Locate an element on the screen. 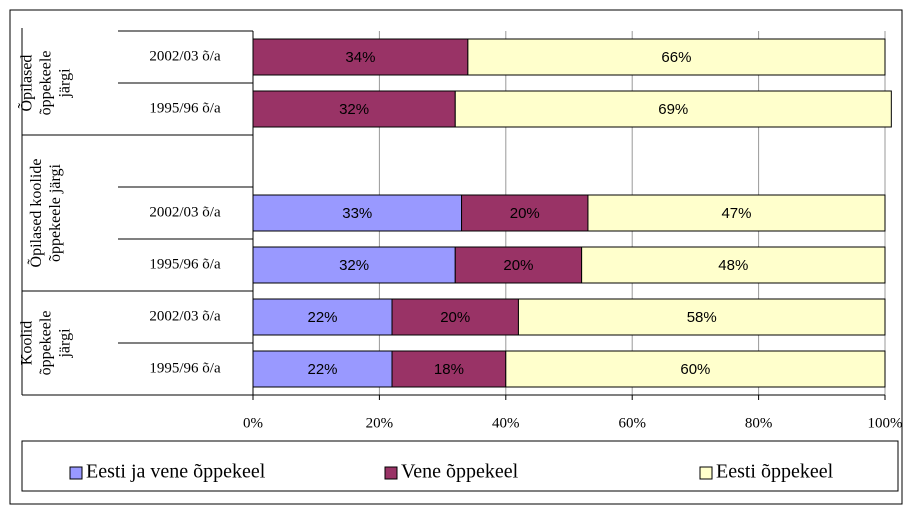 This screenshot has width=912, height=511. legend-label: Eesti õppekeel is located at coordinates (775, 472).